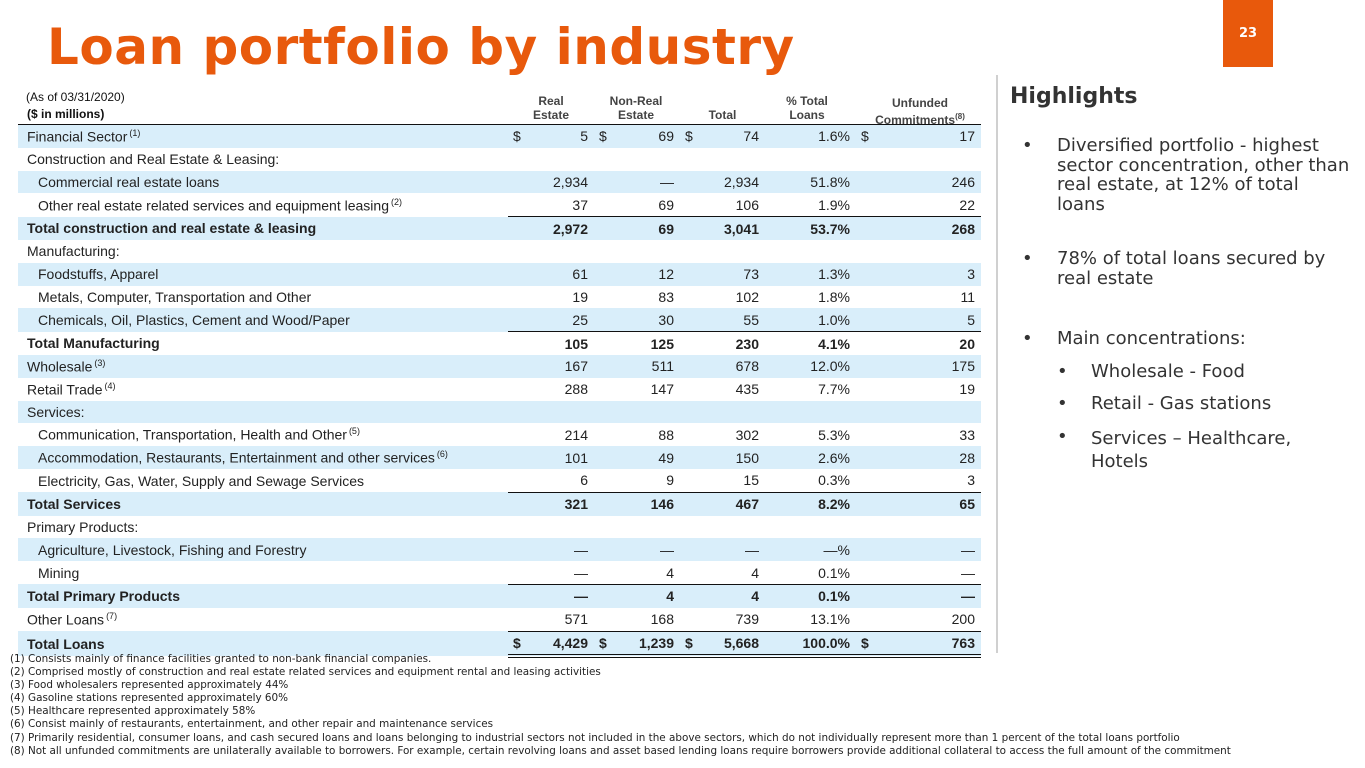  Describe the element at coordinates (576, 434) in the screenshot. I see `real-estate-cell-value: 214` at that location.